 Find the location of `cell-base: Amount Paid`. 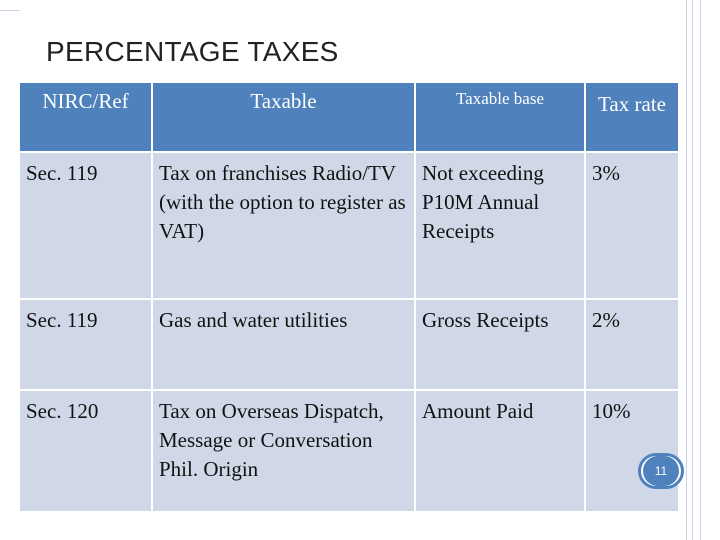

cell-base: Amount Paid is located at coordinates (501, 452).